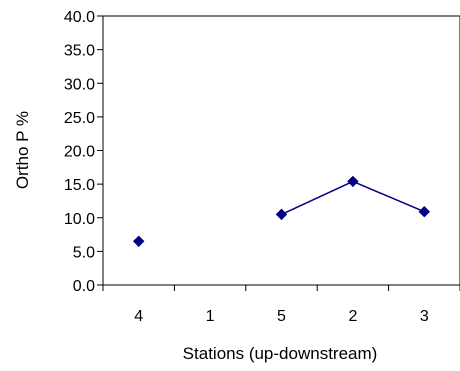 This screenshot has width=460, height=371. What do you see at coordinates (138, 316) in the screenshot?
I see `x-tick-label: 4` at bounding box center [138, 316].